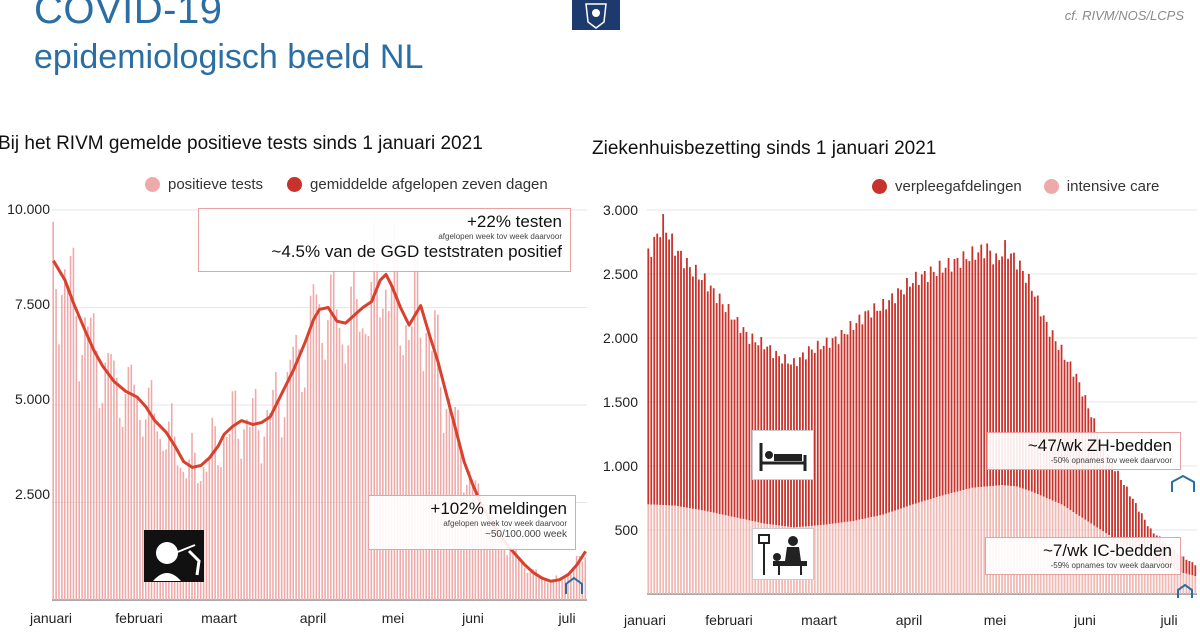 Image resolution: width=1200 pixels, height=644 pixels. I want to click on annotation-meldingen-main: +102% meldingen, so click(498, 508).